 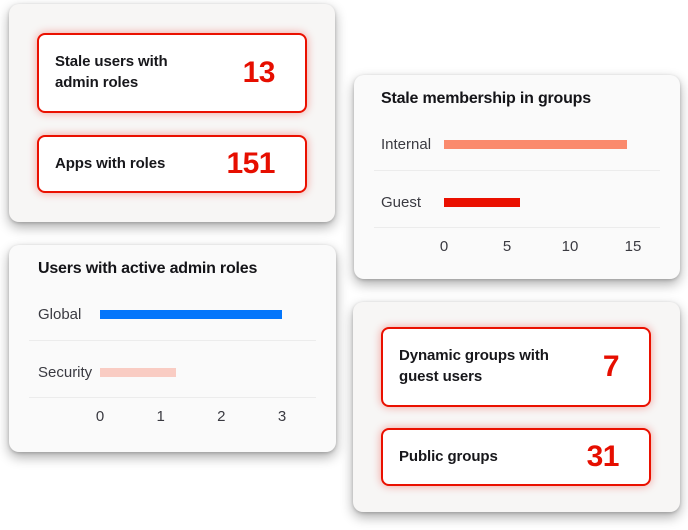 I want to click on x-tick-label: 15, so click(x=633, y=246).